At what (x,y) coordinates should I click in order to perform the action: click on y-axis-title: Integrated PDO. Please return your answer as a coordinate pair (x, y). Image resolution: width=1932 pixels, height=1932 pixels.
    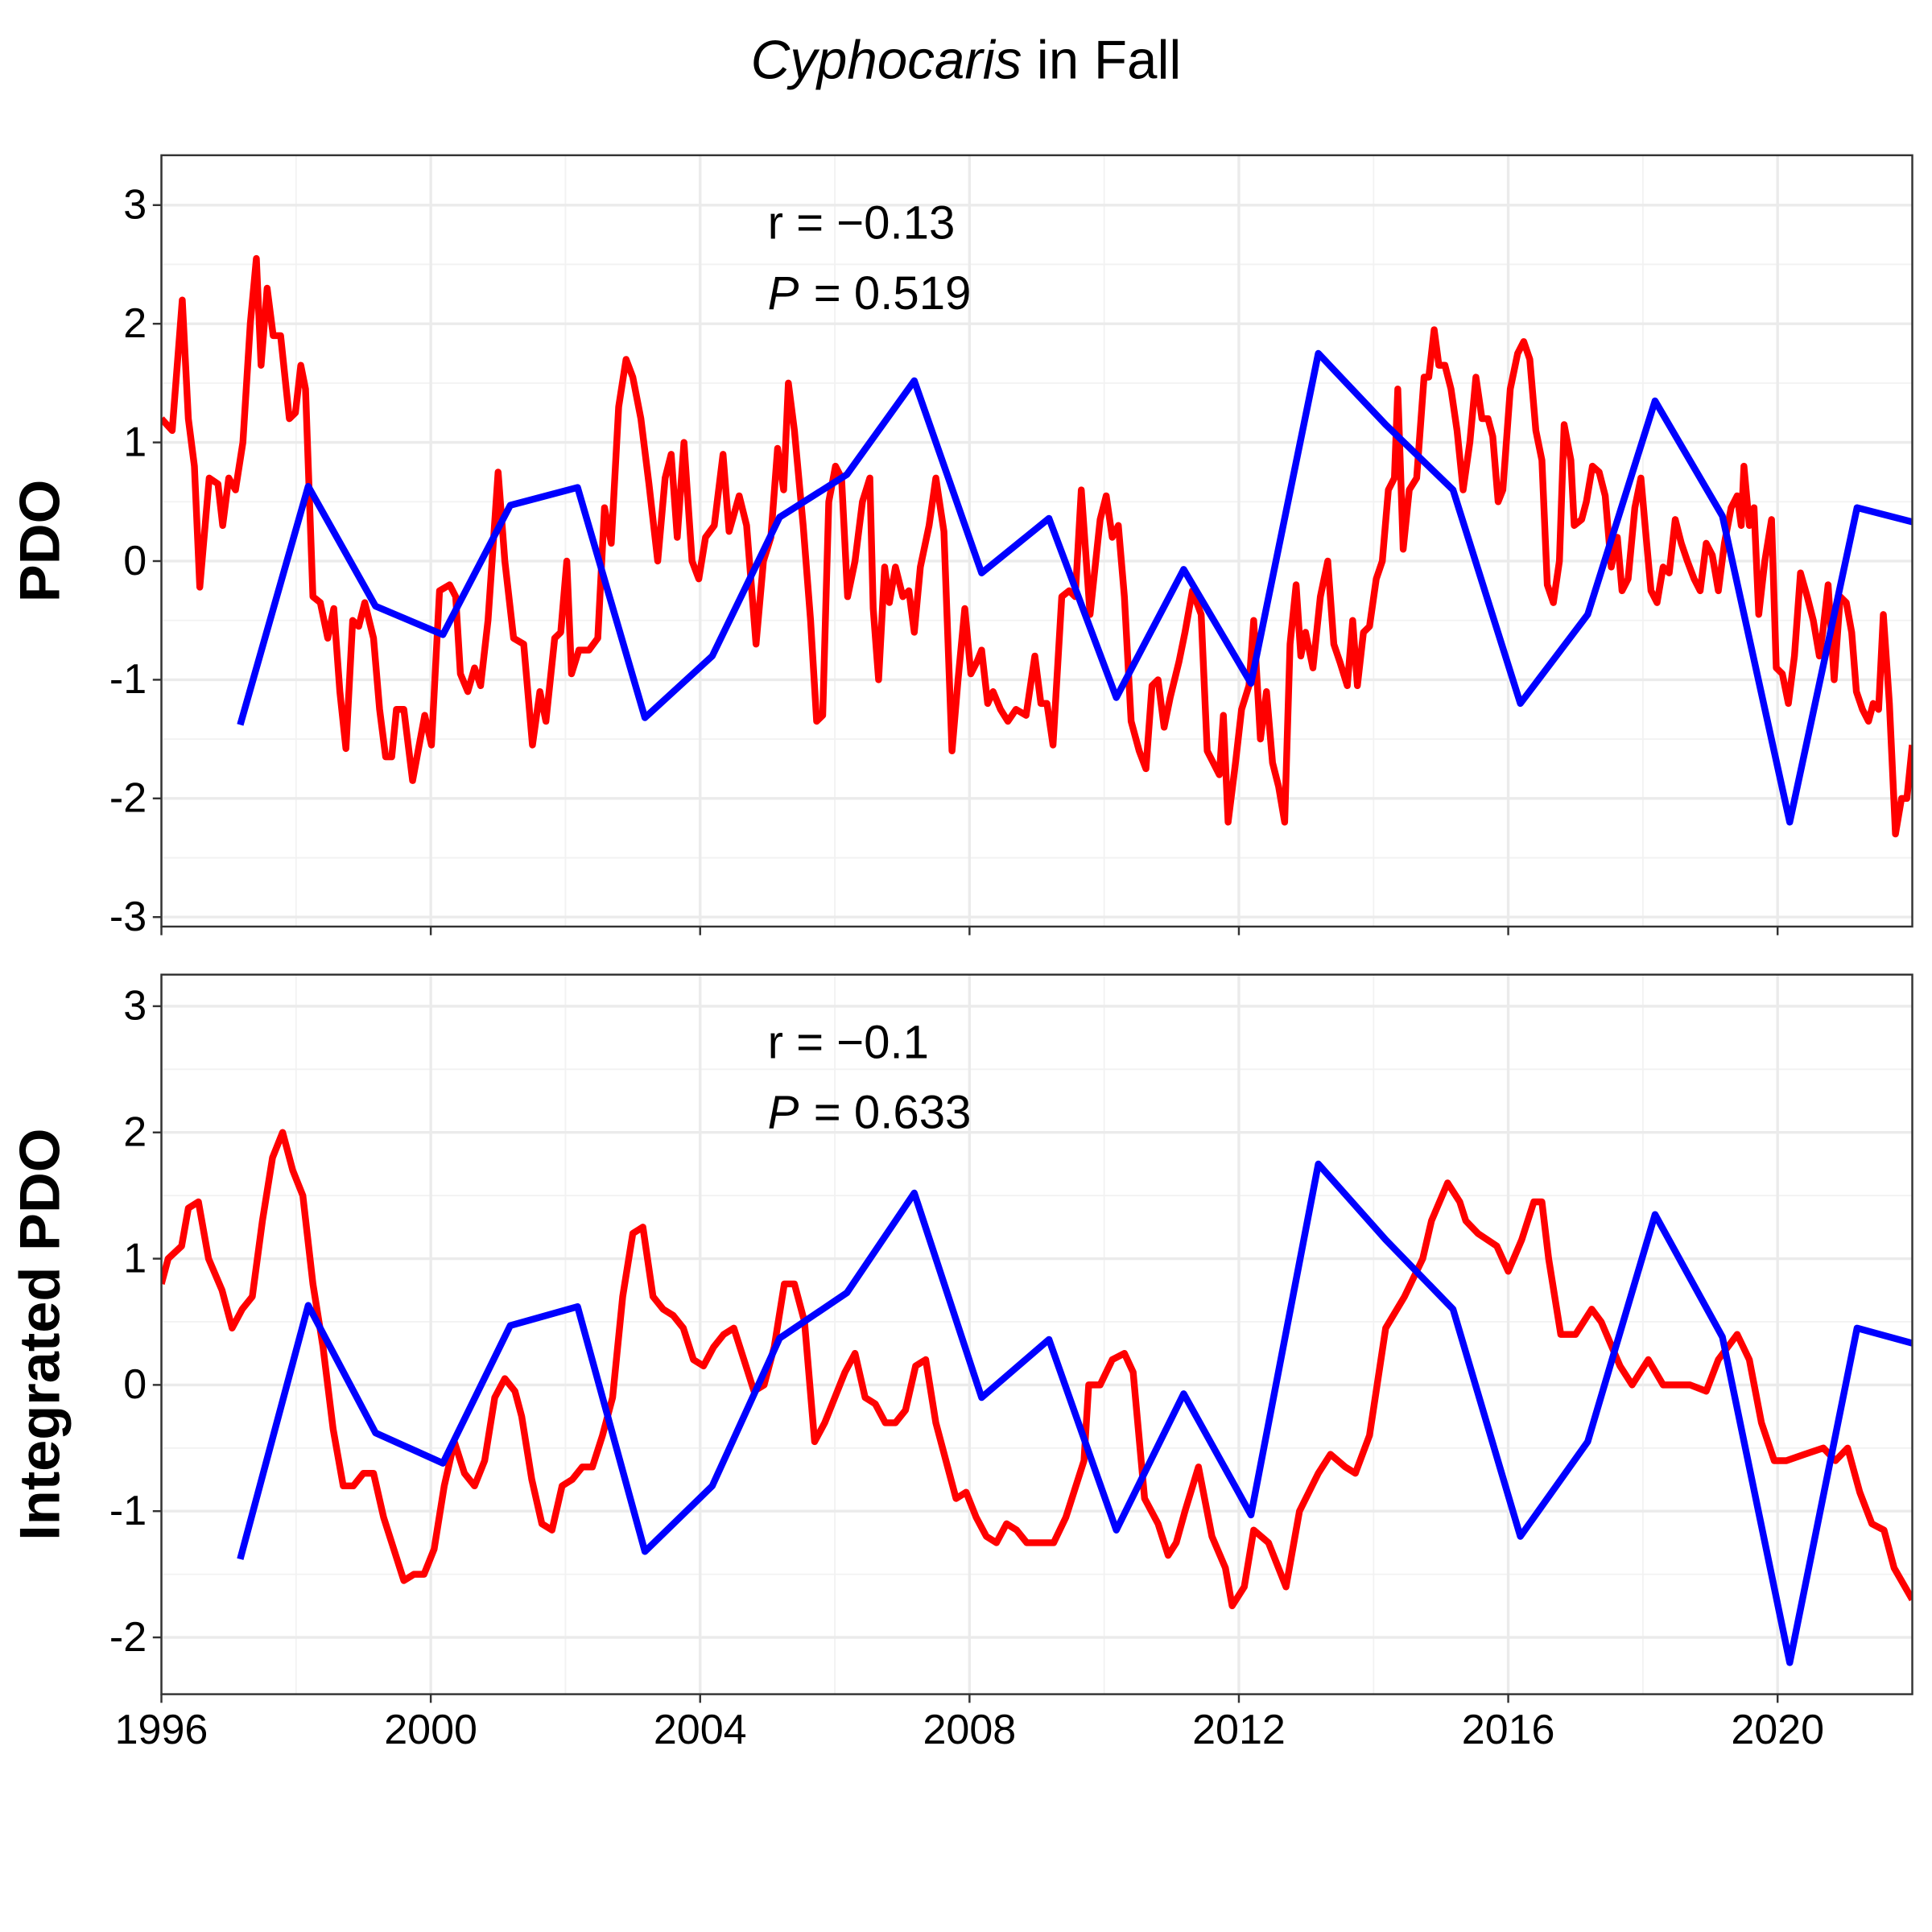
    Looking at the image, I should click on (40, 1334).